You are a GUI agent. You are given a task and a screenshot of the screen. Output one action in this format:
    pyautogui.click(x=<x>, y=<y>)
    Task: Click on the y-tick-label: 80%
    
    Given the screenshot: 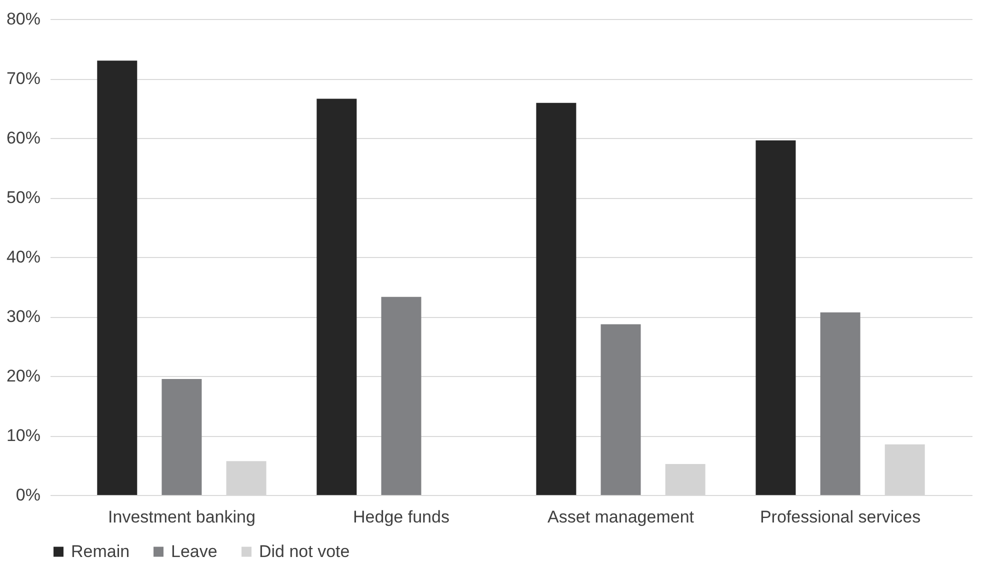 What is the action you would take?
    pyautogui.click(x=23, y=19)
    